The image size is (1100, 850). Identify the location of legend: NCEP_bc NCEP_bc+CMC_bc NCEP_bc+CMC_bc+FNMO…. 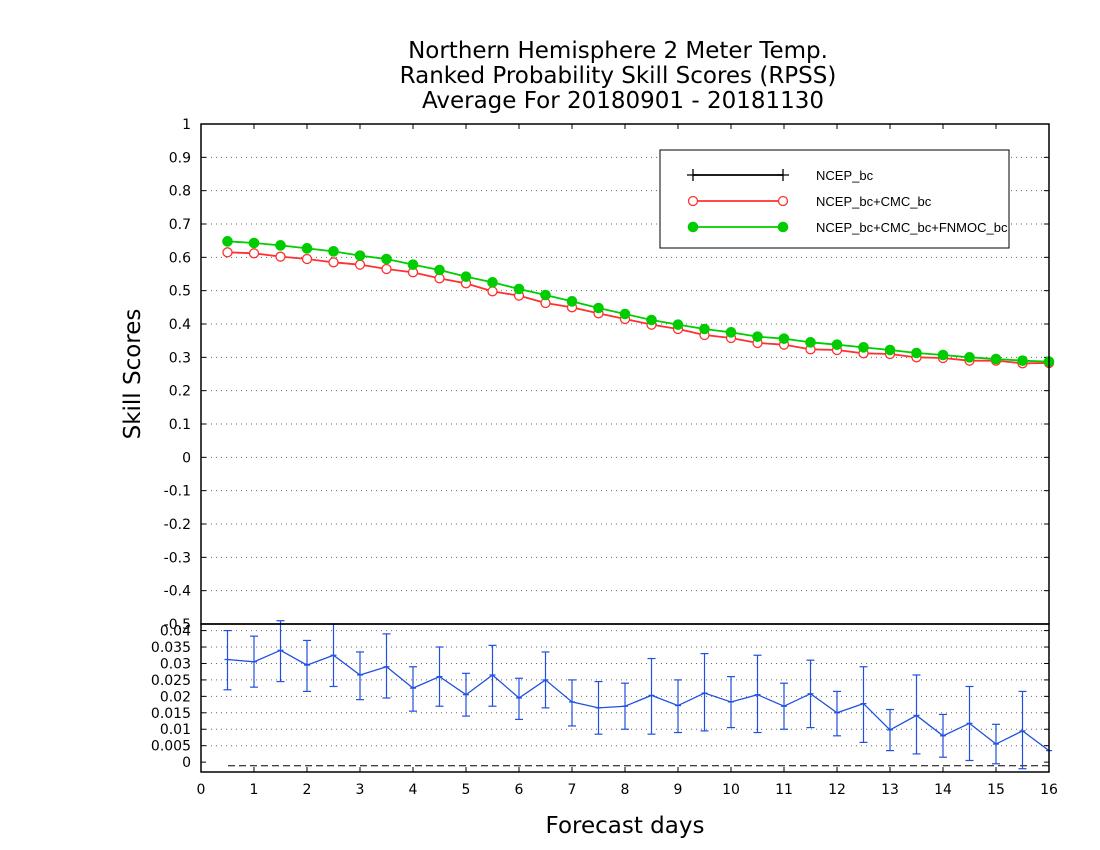
(834, 199).